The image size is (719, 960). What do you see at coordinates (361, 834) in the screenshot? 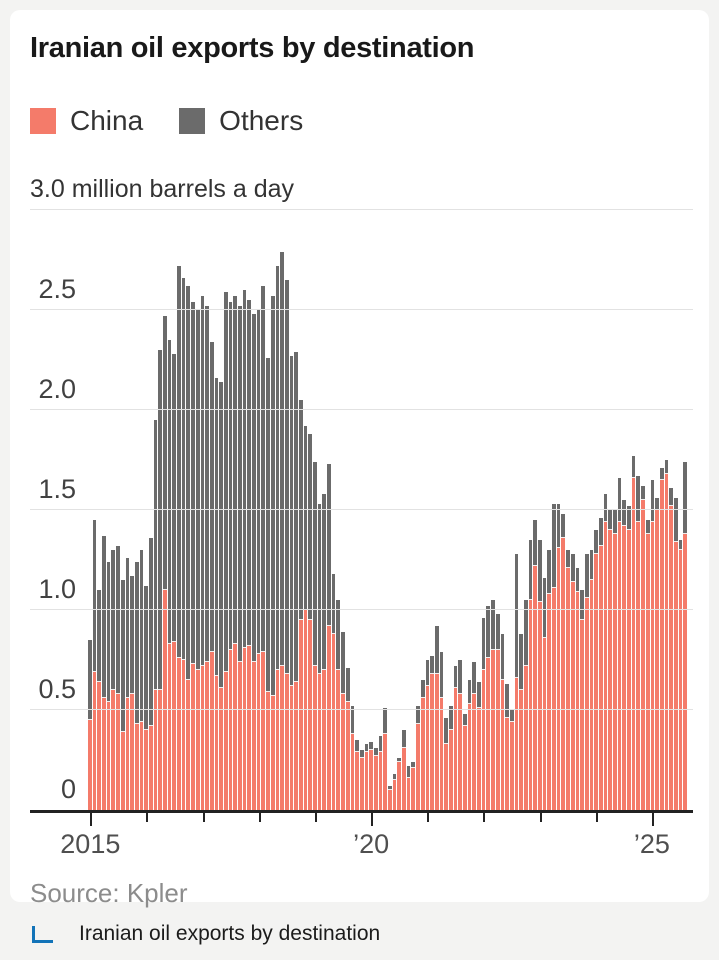
I see `x-axis: 2015 ’20 ’25` at bounding box center [361, 834].